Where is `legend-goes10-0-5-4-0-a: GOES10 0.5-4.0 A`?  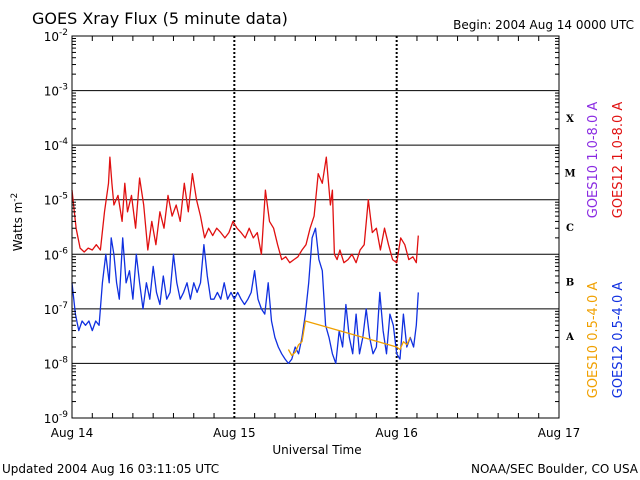 legend-goes10-0-5-4-0-a: GOES10 0.5-4.0 A is located at coordinates (593, 340).